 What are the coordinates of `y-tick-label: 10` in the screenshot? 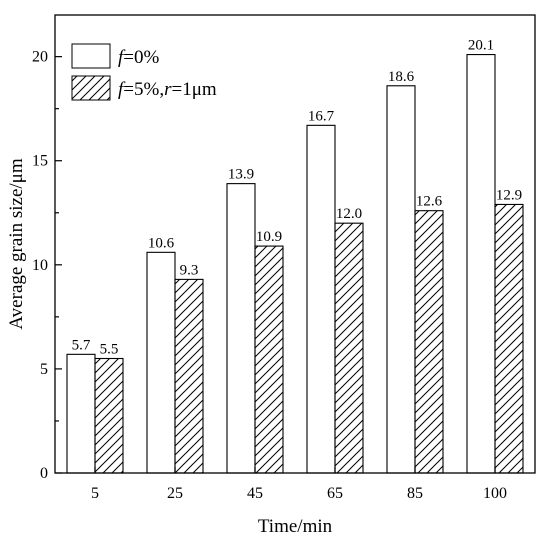 It's located at (40, 265).